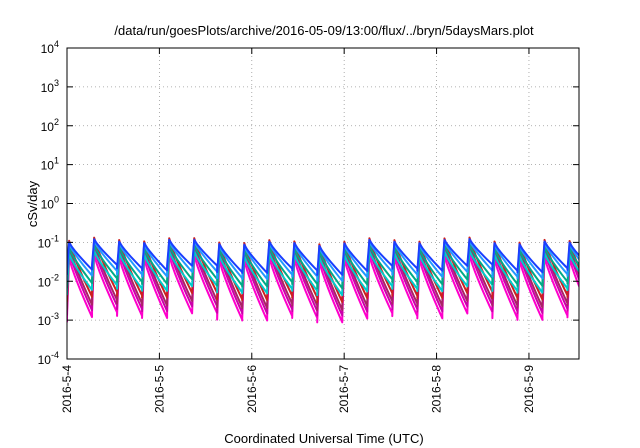 The width and height of the screenshot is (640, 448). Describe the element at coordinates (344, 389) in the screenshot. I see `x-tick-label: 2016-5-7` at that location.